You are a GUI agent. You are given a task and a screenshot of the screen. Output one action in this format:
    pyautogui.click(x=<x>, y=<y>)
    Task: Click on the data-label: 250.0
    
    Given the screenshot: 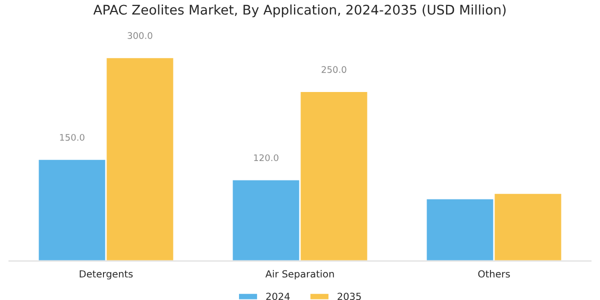 What is the action you would take?
    pyautogui.click(x=334, y=69)
    